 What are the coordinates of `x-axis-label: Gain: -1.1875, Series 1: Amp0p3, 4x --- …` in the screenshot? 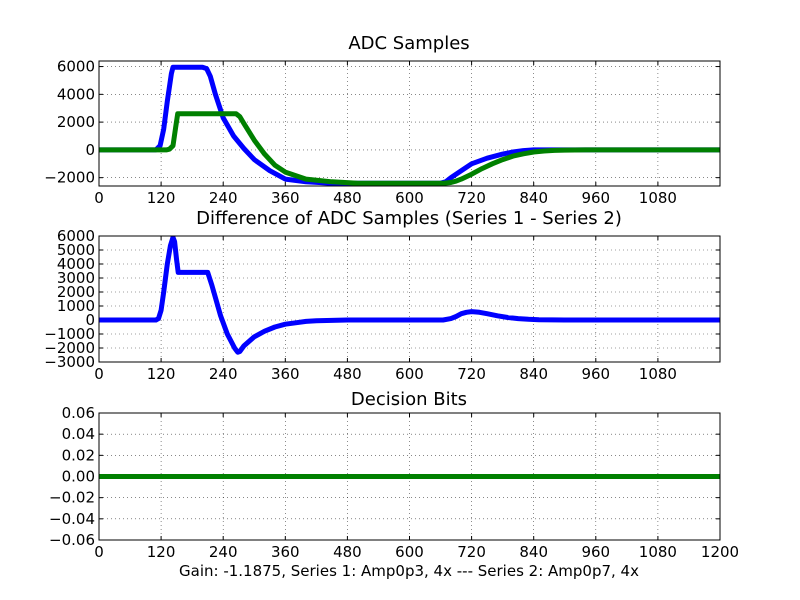 It's located at (409, 571).